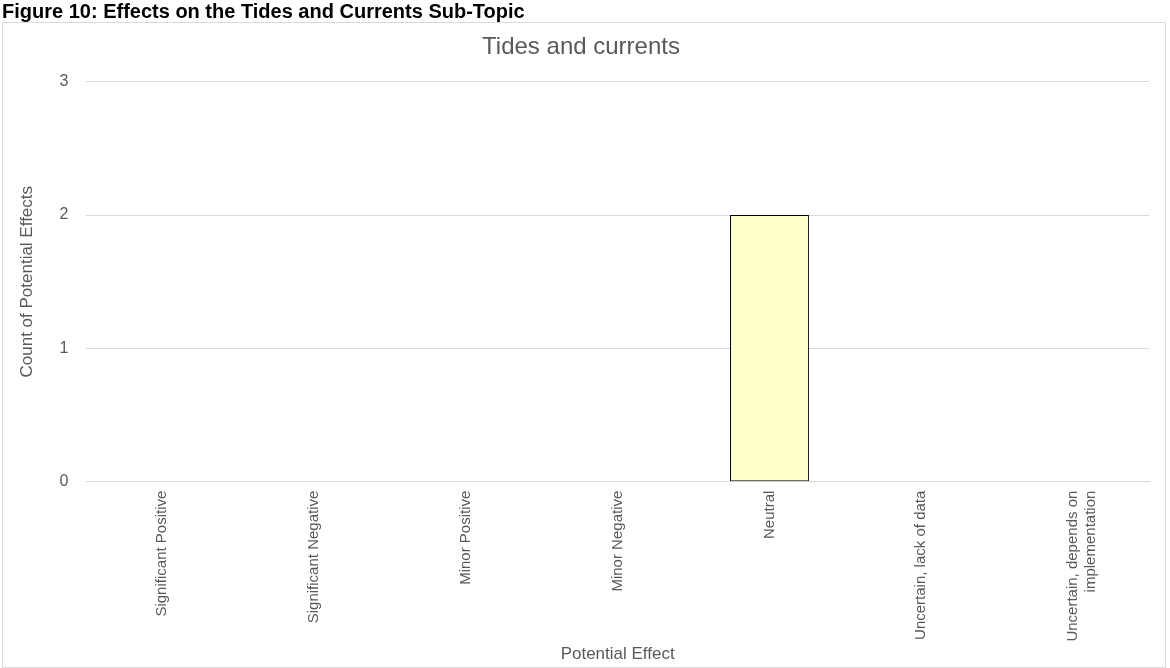 The width and height of the screenshot is (1170, 668). Describe the element at coordinates (64, 81) in the screenshot. I see `y-tick-label: 3` at that location.